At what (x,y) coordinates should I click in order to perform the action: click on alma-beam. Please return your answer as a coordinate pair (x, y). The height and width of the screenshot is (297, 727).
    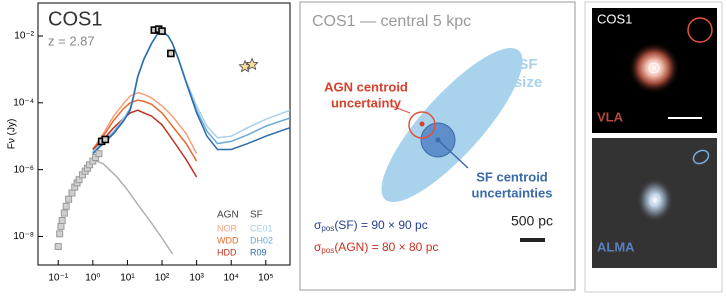
    Looking at the image, I should click on (701, 157).